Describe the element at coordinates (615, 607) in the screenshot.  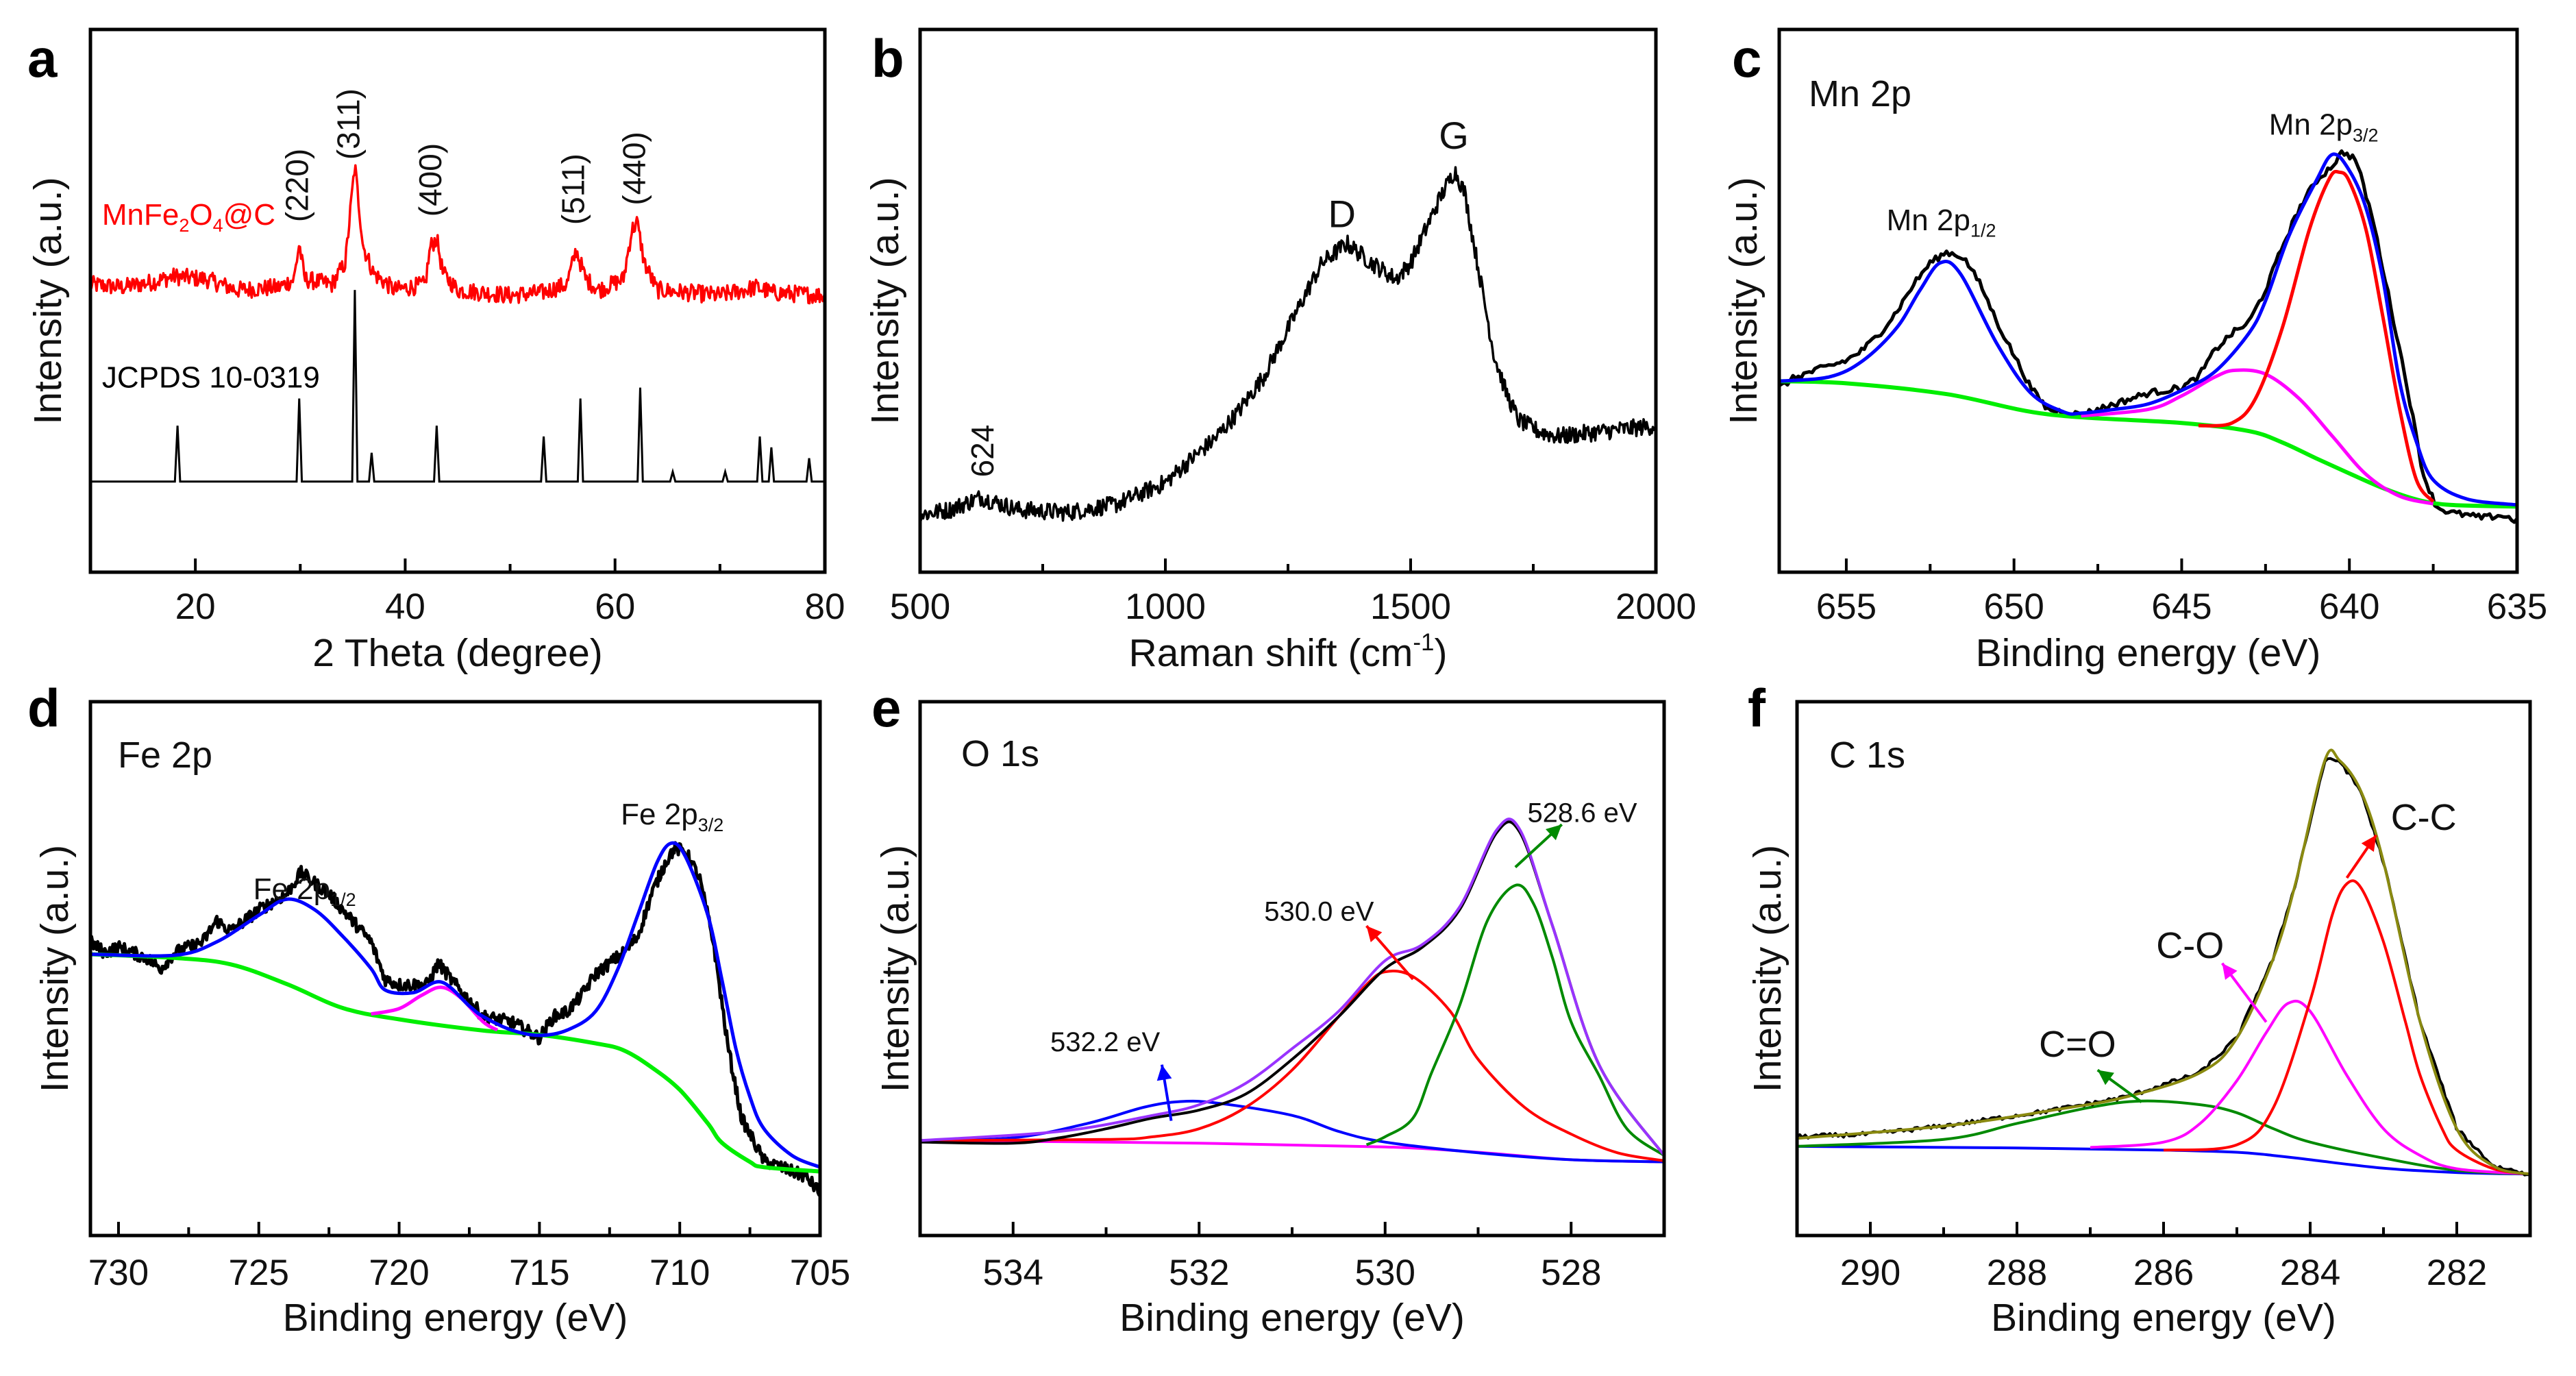
I see `x-tick-label: 60` at that location.